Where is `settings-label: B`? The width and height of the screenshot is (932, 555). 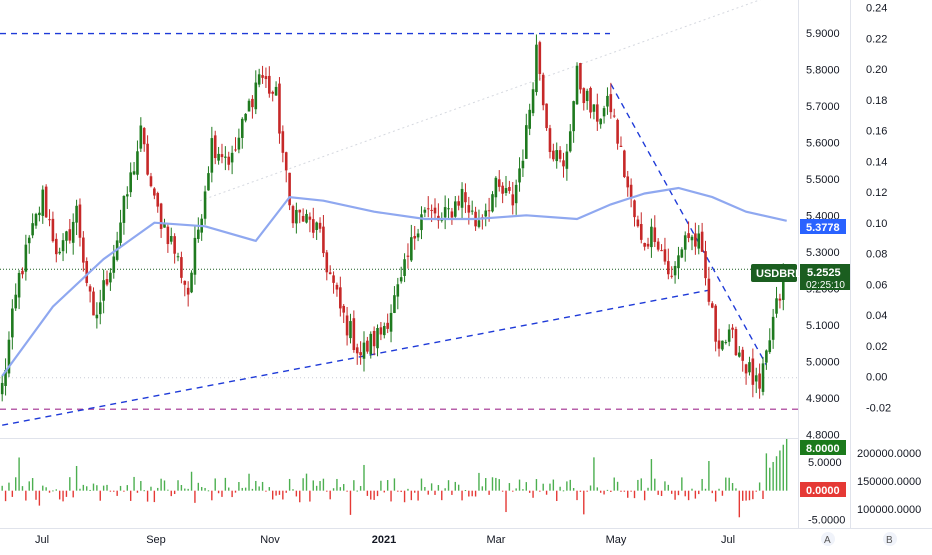
settings-label: B is located at coordinates (889, 540).